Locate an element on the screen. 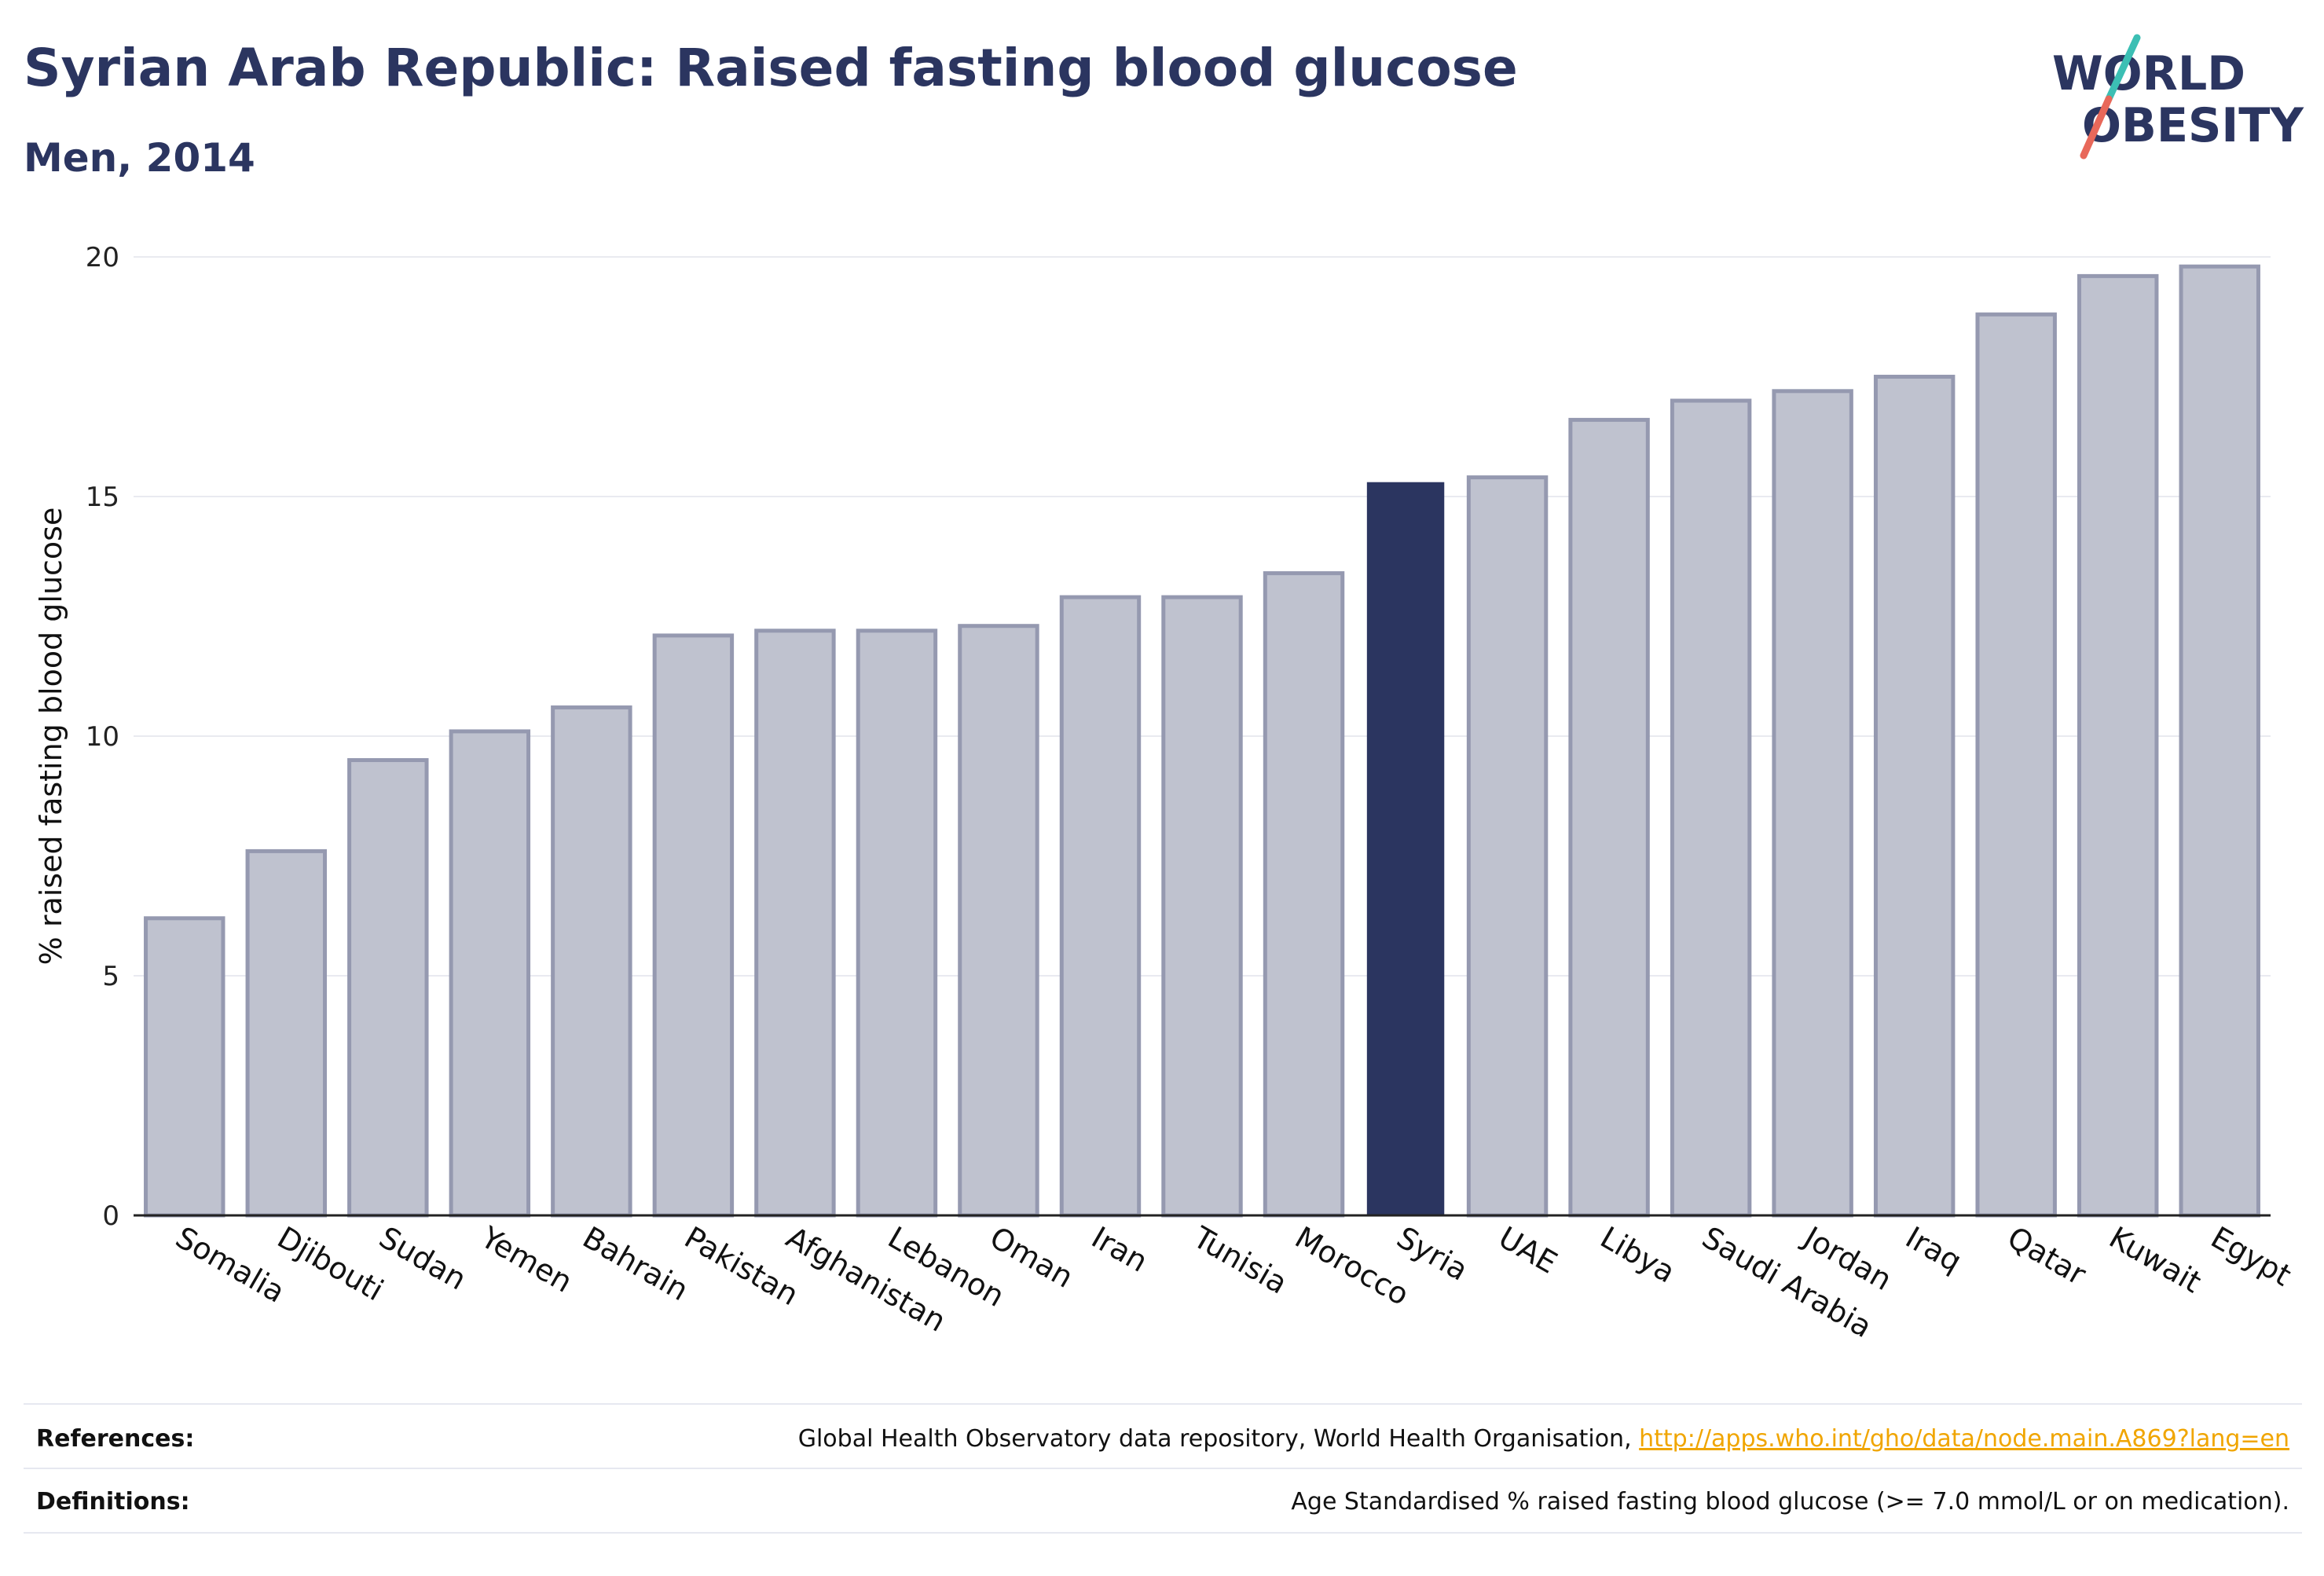 The image size is (2324, 1576). y-tick-label: 5 is located at coordinates (110, 976).